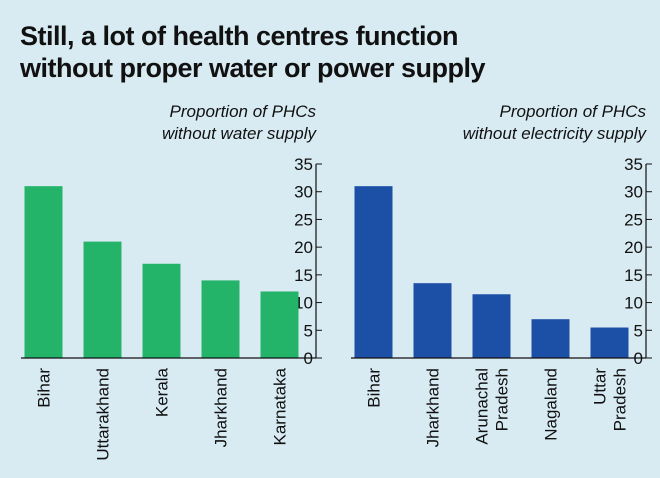  Describe the element at coordinates (633, 303) in the screenshot. I see `electricity-y-tick-label: 10` at that location.